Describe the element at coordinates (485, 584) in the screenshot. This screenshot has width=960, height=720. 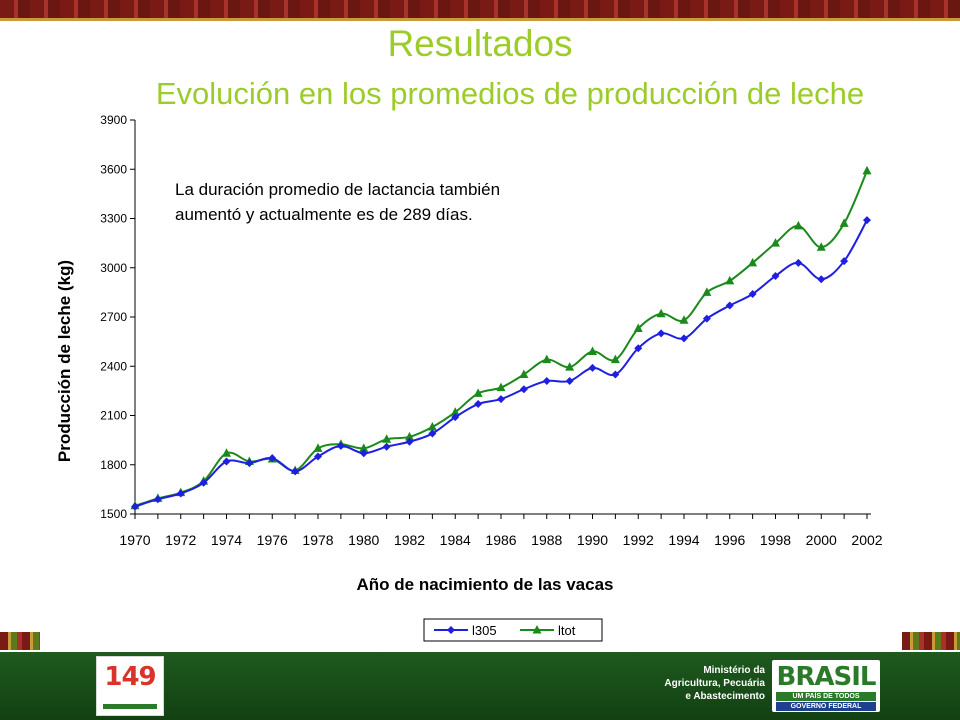
I see `x-axis-title: Año de nacimiento de las vacas` at that location.